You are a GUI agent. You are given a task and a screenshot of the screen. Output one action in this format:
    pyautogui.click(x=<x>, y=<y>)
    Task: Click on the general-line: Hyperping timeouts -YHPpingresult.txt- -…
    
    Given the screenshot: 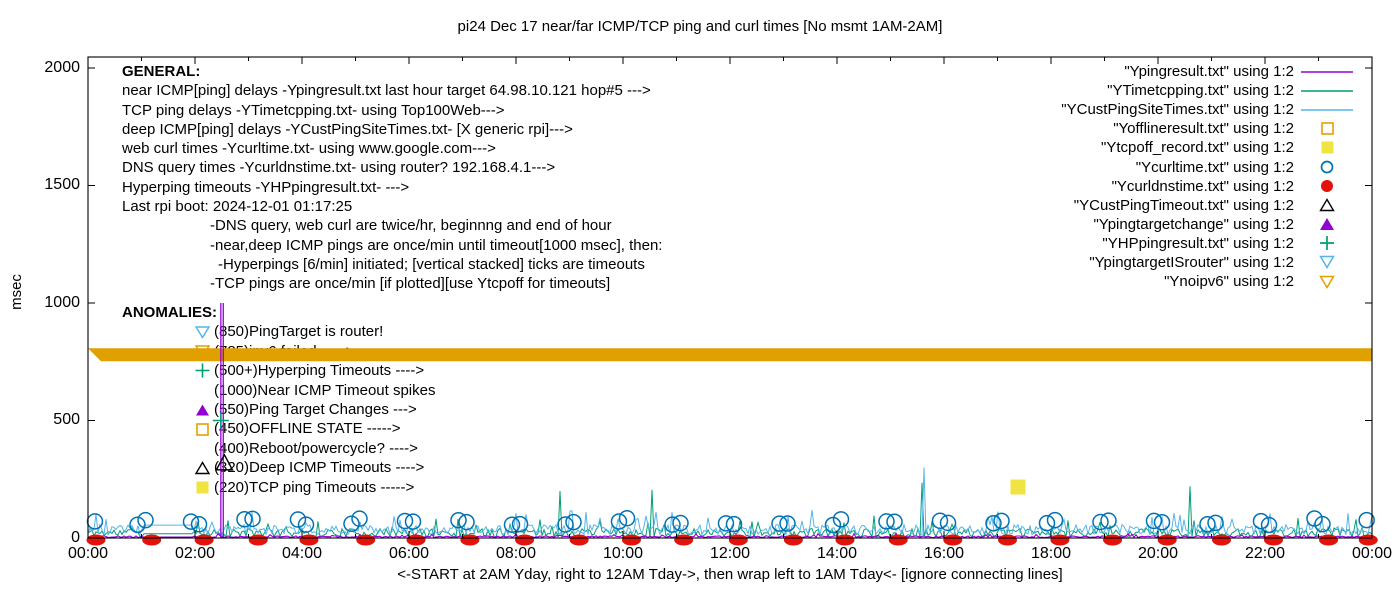 What is the action you would take?
    pyautogui.click(x=266, y=187)
    